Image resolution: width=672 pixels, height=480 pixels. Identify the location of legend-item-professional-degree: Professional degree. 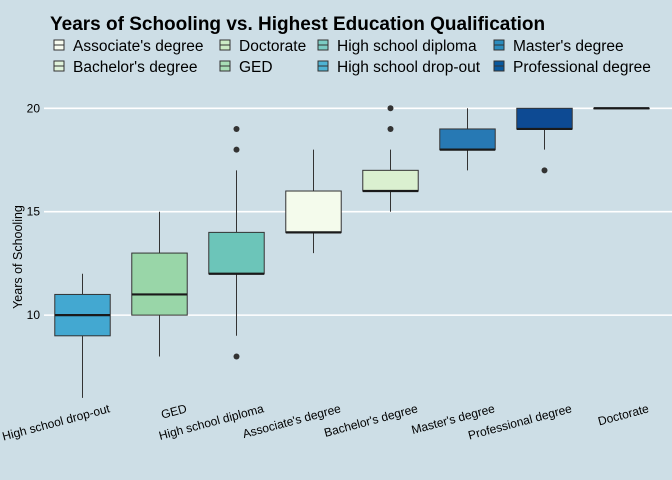
(572, 67).